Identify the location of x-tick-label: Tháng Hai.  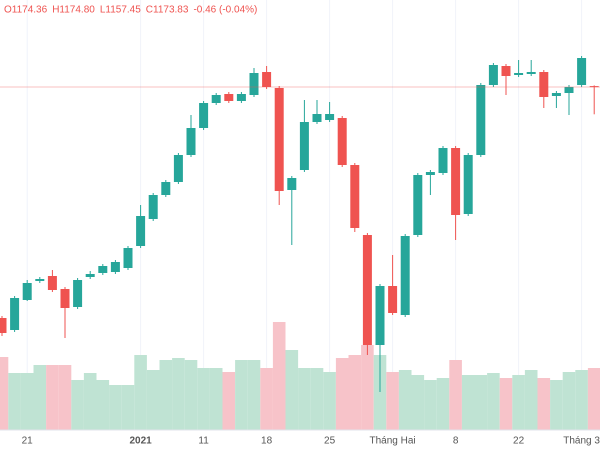
(393, 441).